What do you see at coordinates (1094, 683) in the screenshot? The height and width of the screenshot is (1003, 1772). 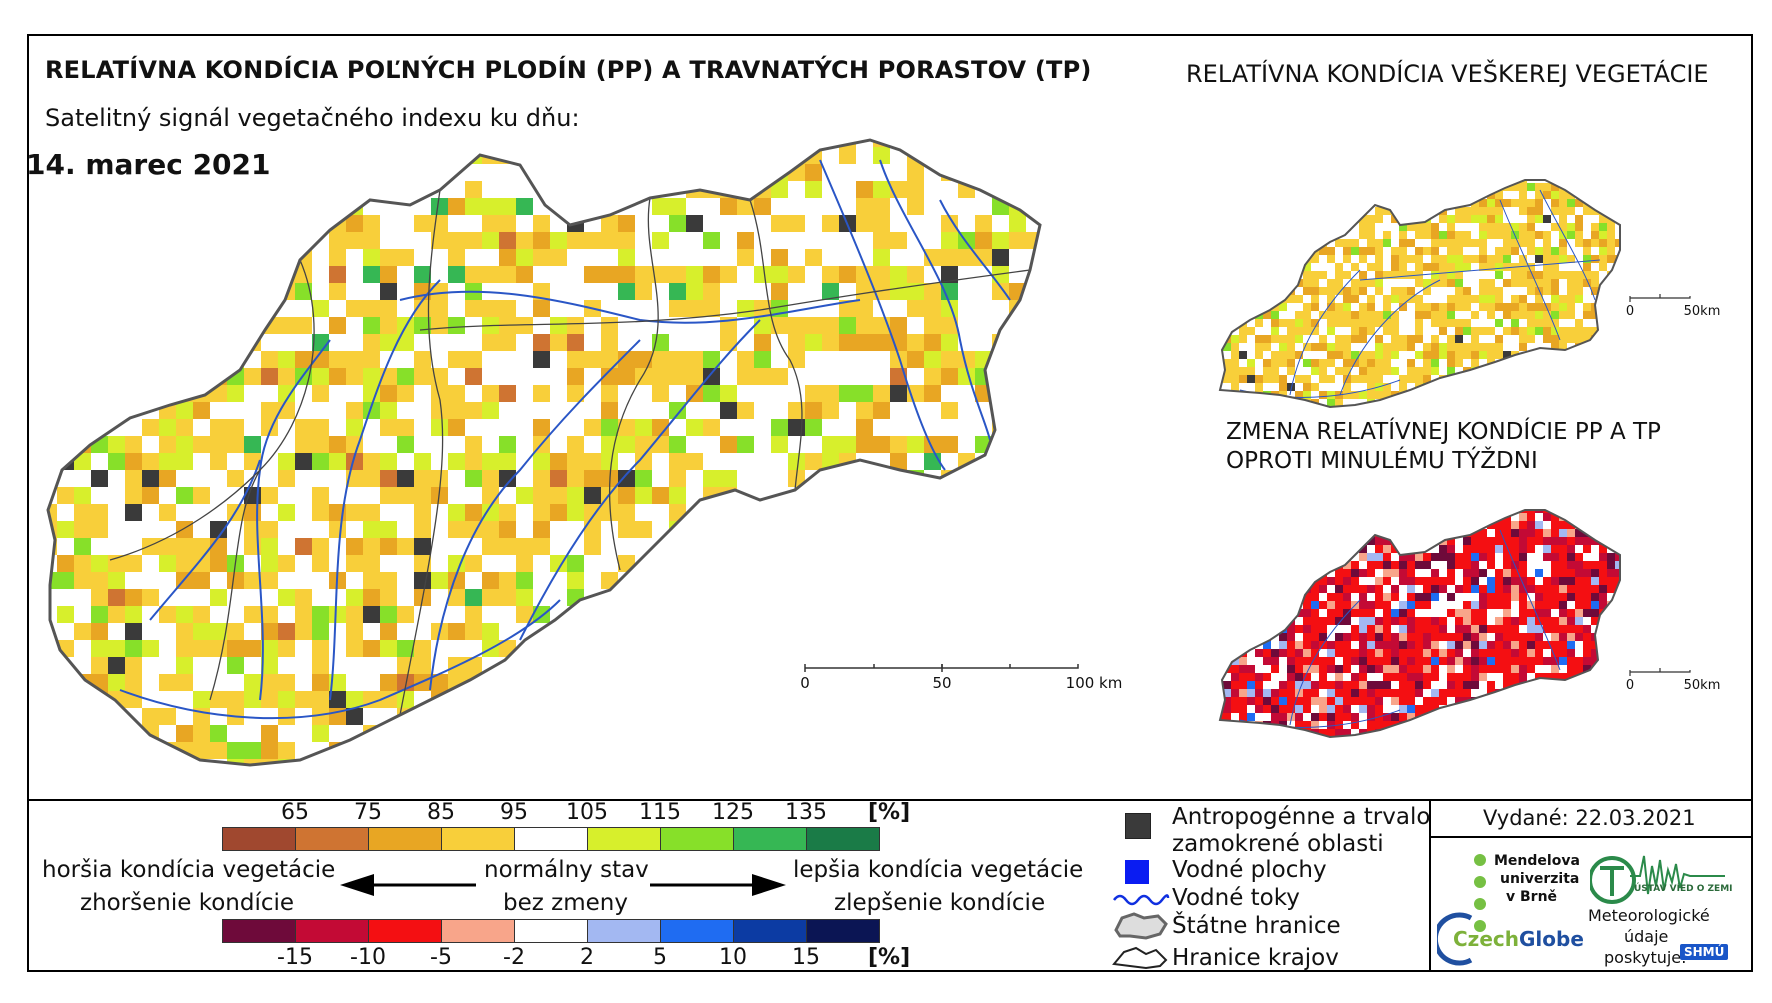 I see `main-scalebar-label: 100 km` at bounding box center [1094, 683].